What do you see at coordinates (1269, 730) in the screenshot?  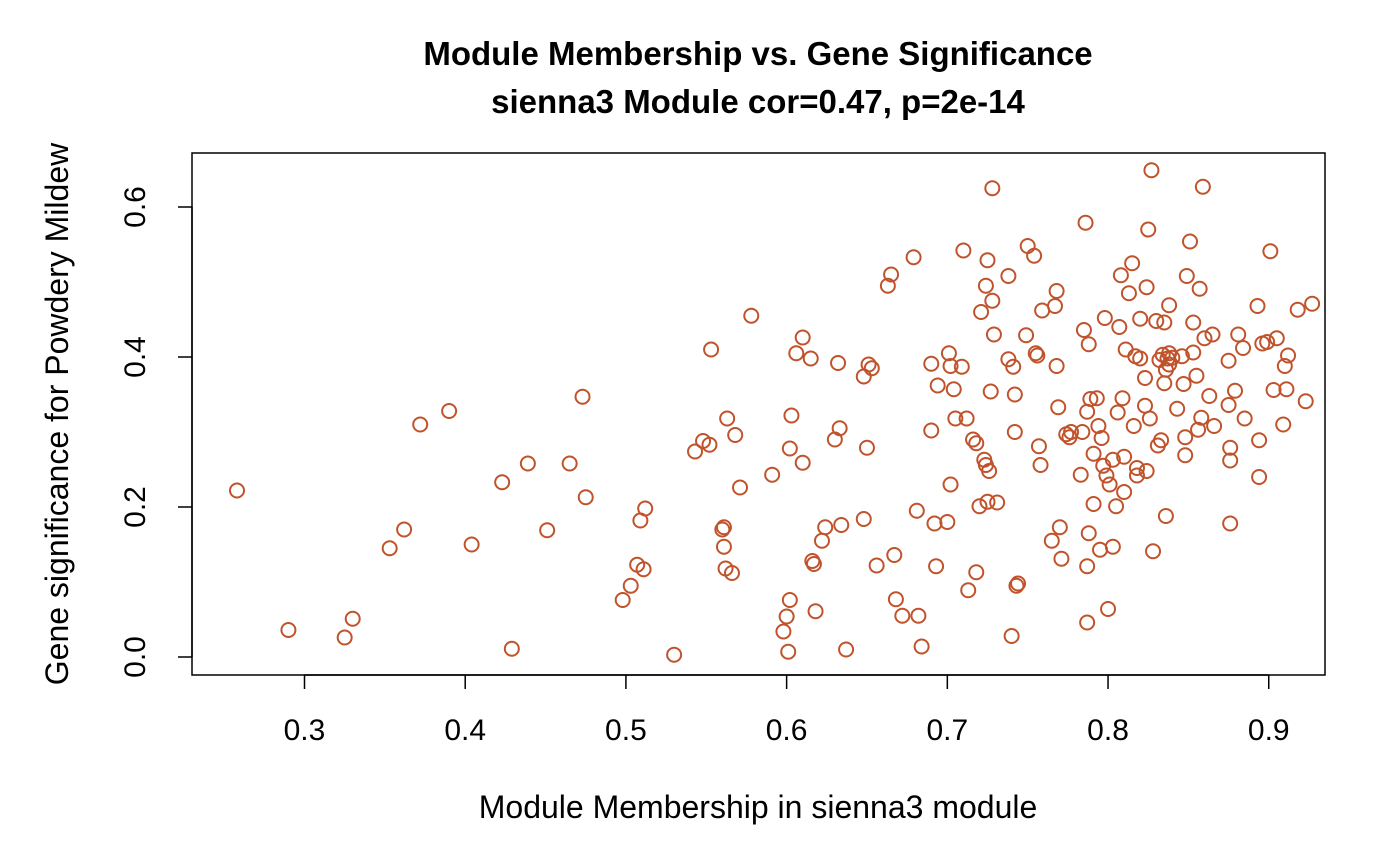 I see `x-tick-label: 0.9` at bounding box center [1269, 730].